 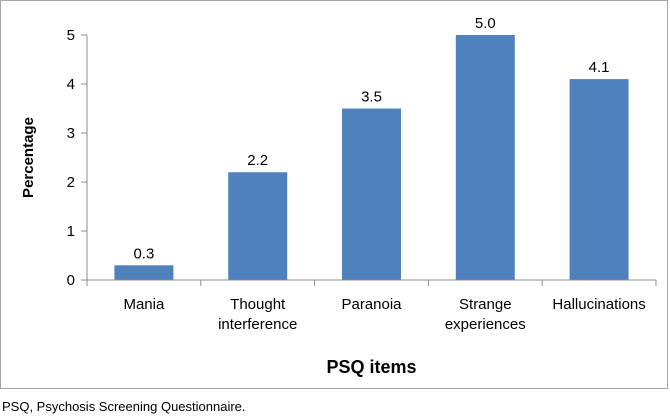 What do you see at coordinates (371, 367) in the screenshot?
I see `x-axis-title: PSQ items` at bounding box center [371, 367].